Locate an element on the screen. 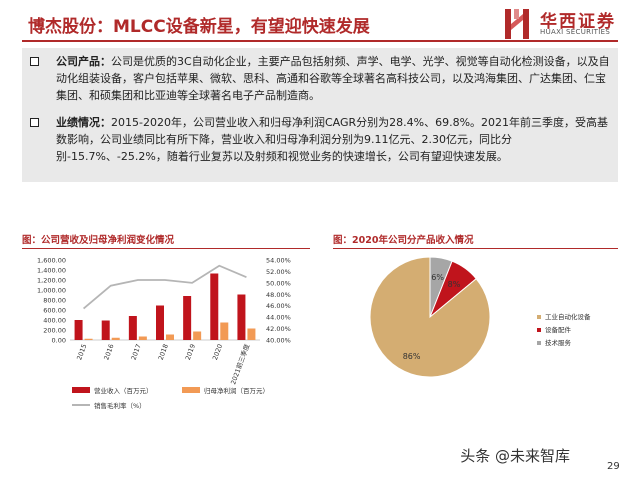  y-right-tick-label: 50.00% is located at coordinates (278, 283).